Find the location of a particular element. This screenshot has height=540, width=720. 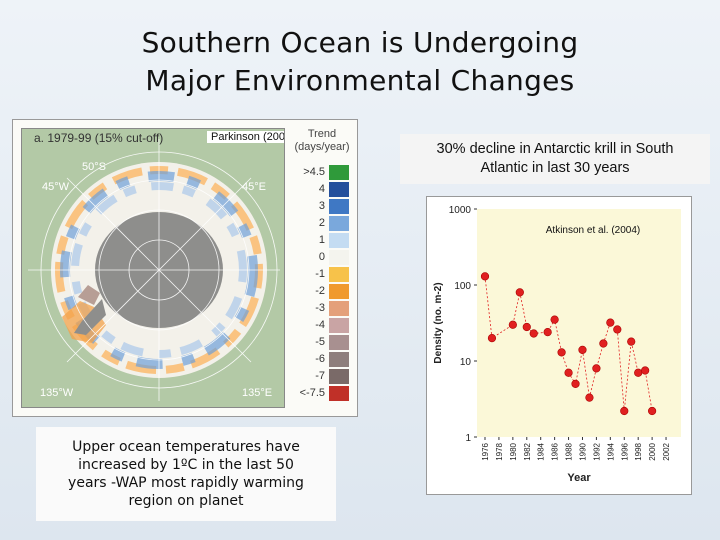

legend-label: -5 is located at coordinates (320, 342).